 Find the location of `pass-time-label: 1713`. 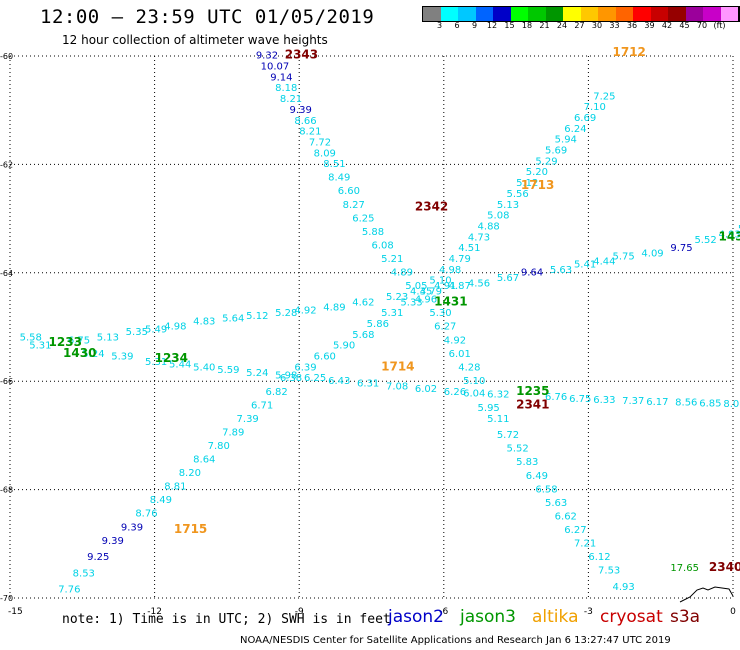

pass-time-label: 1713 is located at coordinates (537, 185).